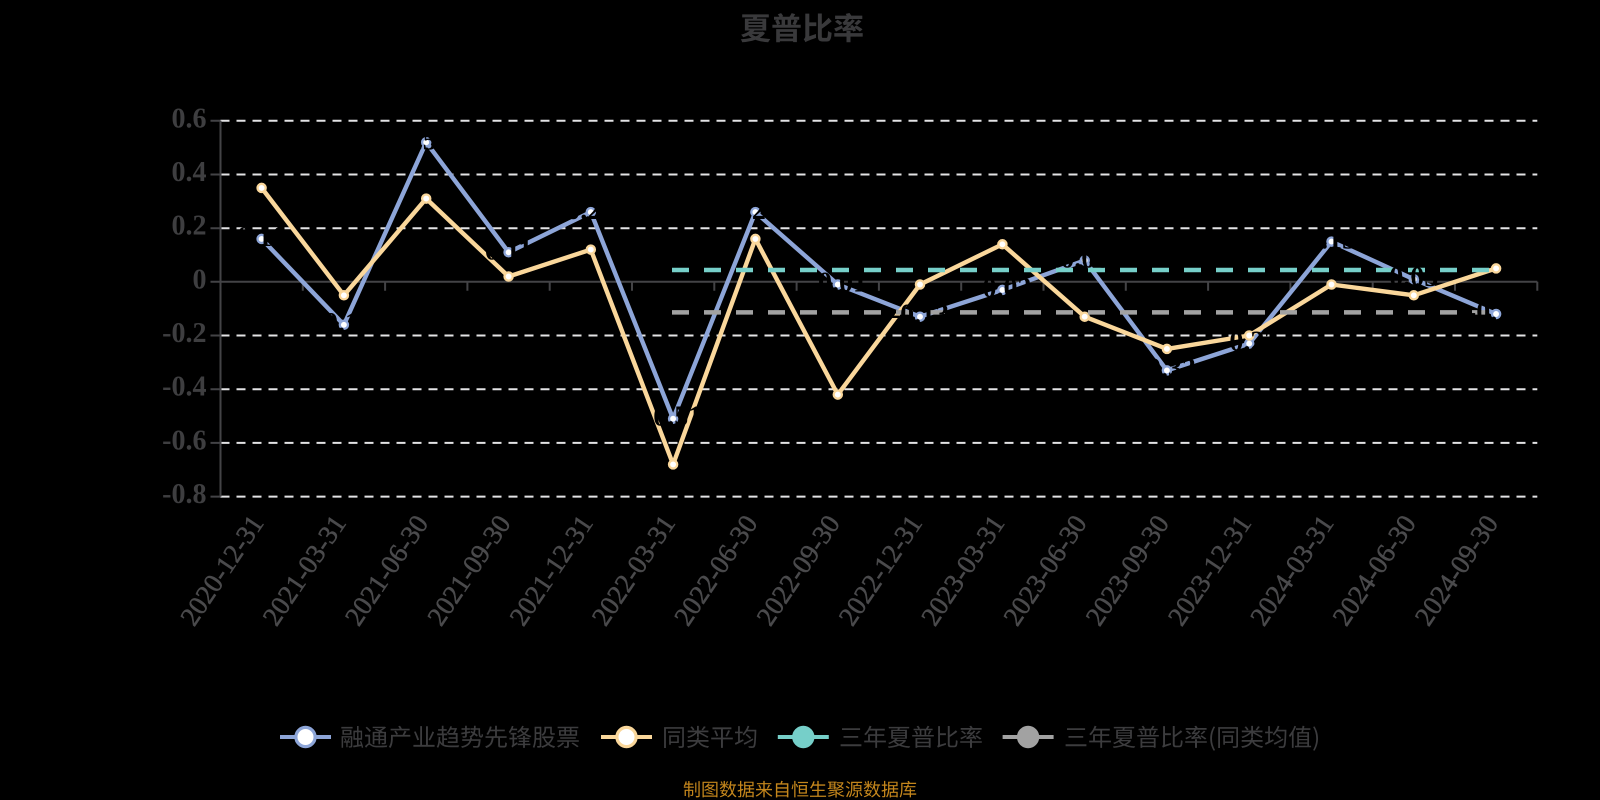 The width and height of the screenshot is (1600, 800). I want to click on svg-text: -0.23, so click(1249, 342).